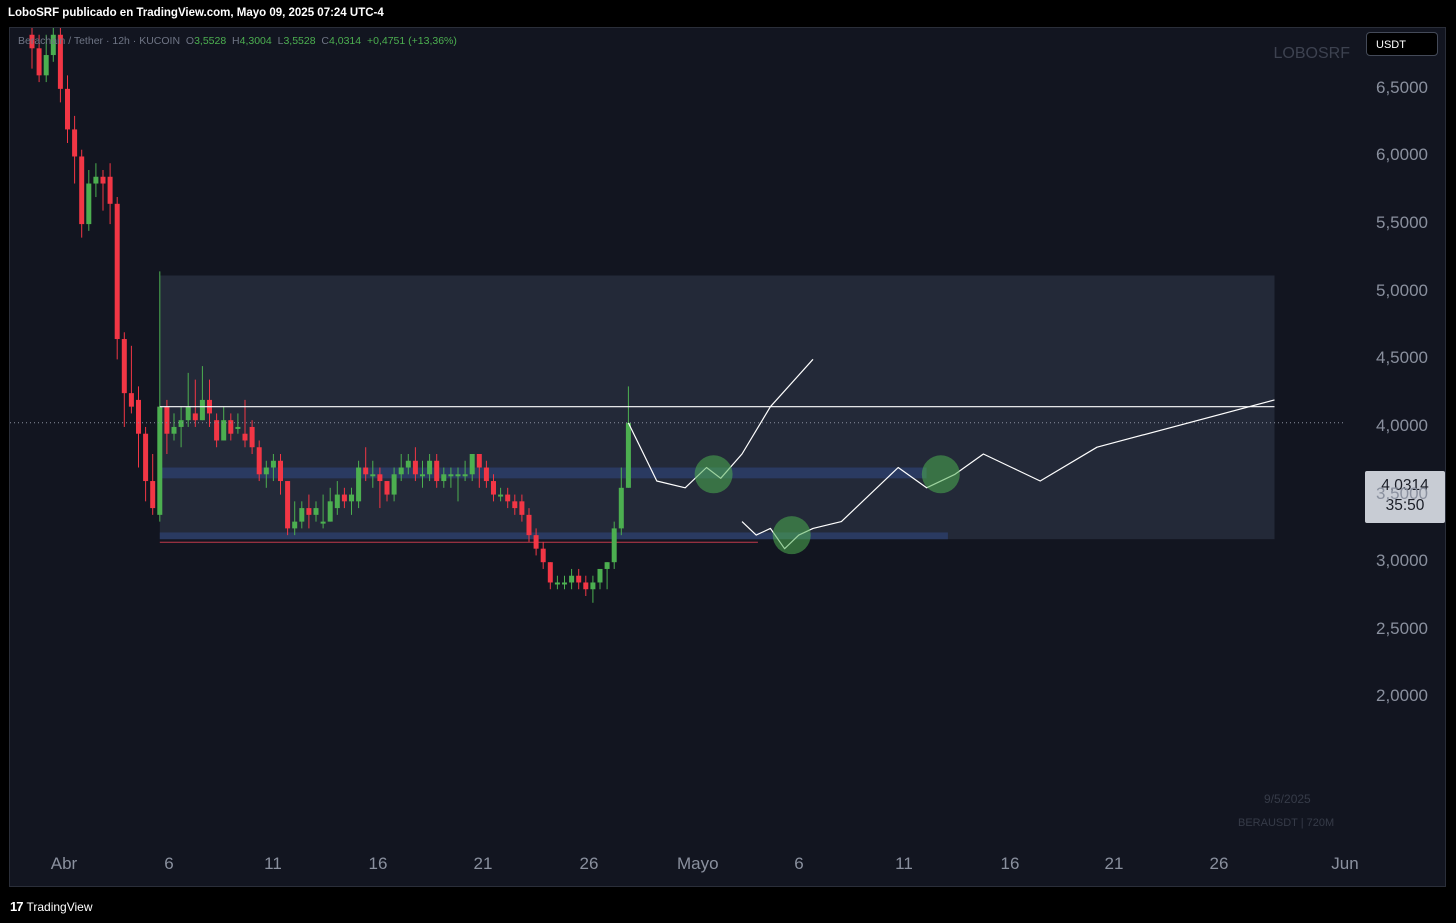 This screenshot has width=1456, height=923. What do you see at coordinates (190, 41) in the screenshot?
I see `open-label: O` at bounding box center [190, 41].